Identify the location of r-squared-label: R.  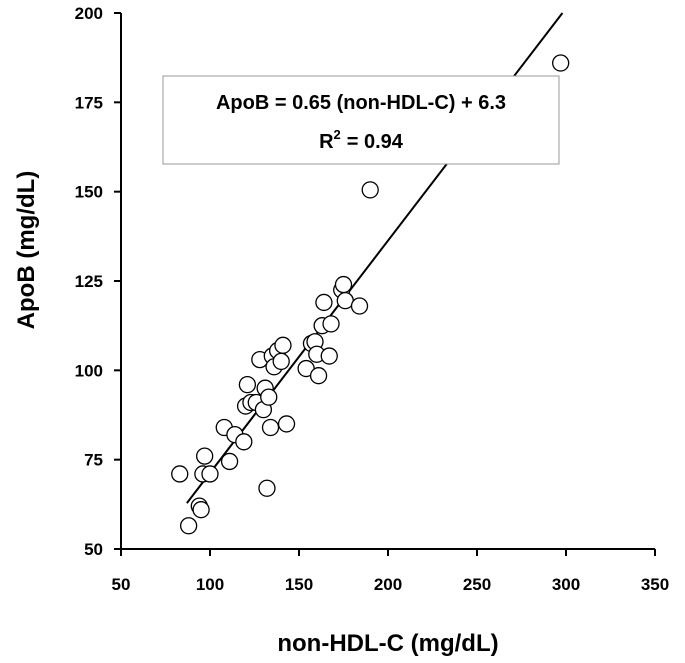
(326, 142).